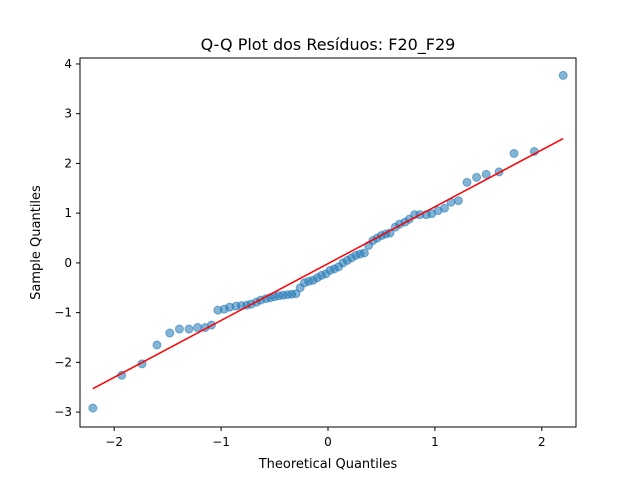 The height and width of the screenshot is (480, 640). What do you see at coordinates (63, 313) in the screenshot?
I see `y-tick-label: −1` at bounding box center [63, 313].